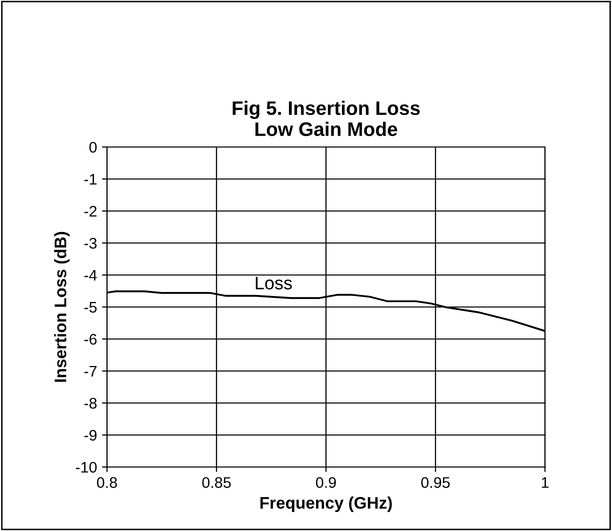 The width and height of the screenshot is (612, 531). What do you see at coordinates (326, 118) in the screenshot?
I see `chart-title: Fig 5. Insertion Loss Low Gain Mode` at bounding box center [326, 118].